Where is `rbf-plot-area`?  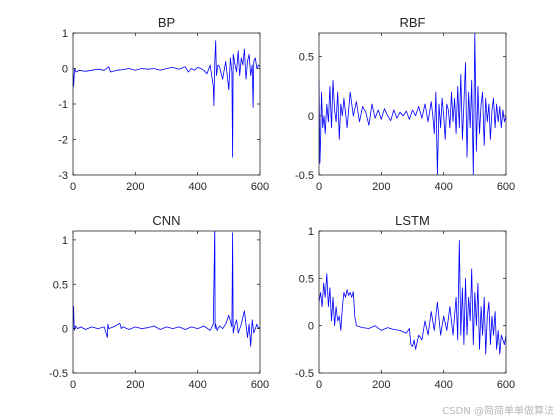 rbf-plot-area is located at coordinates (412, 104).